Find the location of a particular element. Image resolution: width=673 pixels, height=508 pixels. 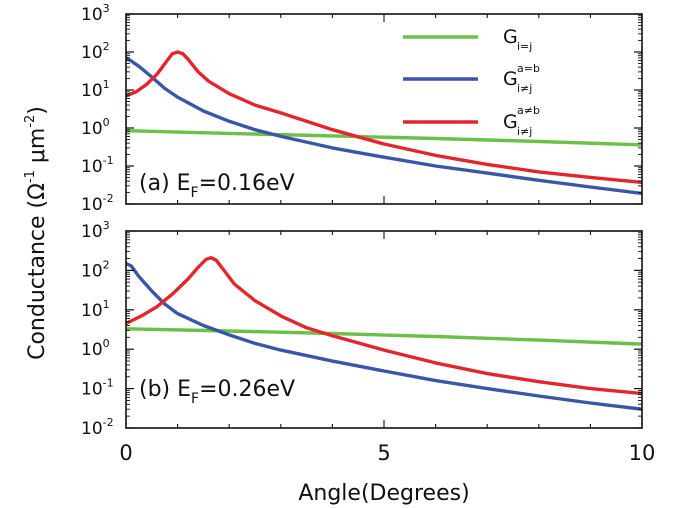

panel-a-label: (a) EF=0.16eV is located at coordinates (217, 186).